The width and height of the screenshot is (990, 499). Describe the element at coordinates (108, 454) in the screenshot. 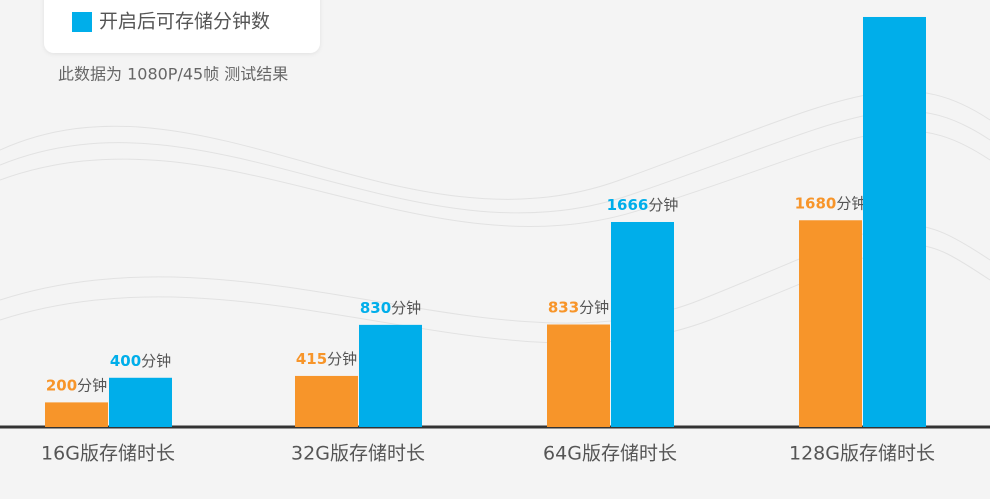

I see `x-tick-label: 16G版存储时长` at that location.